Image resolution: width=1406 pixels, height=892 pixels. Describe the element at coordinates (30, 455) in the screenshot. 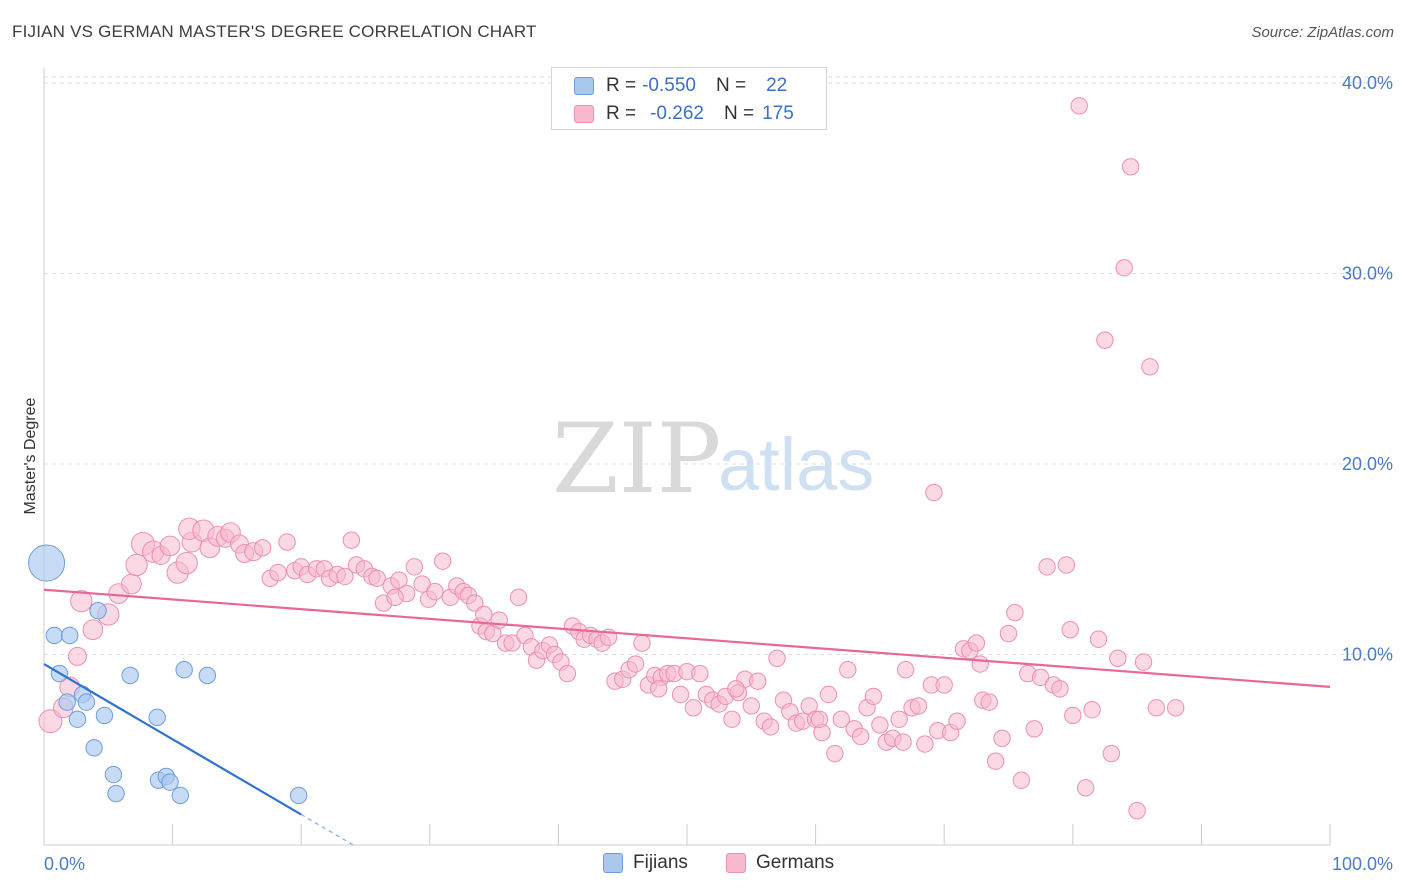

I see `y-axis-label: Master's Degree` at that location.